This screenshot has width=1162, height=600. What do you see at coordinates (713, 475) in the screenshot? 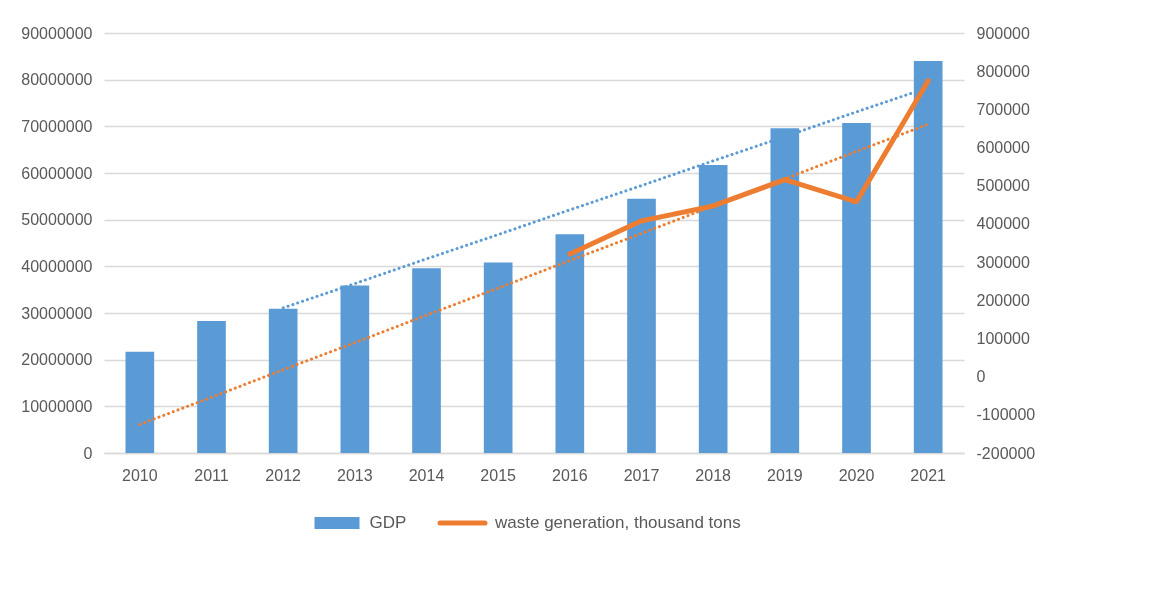
I see `x-tick-label: 2018` at bounding box center [713, 475].